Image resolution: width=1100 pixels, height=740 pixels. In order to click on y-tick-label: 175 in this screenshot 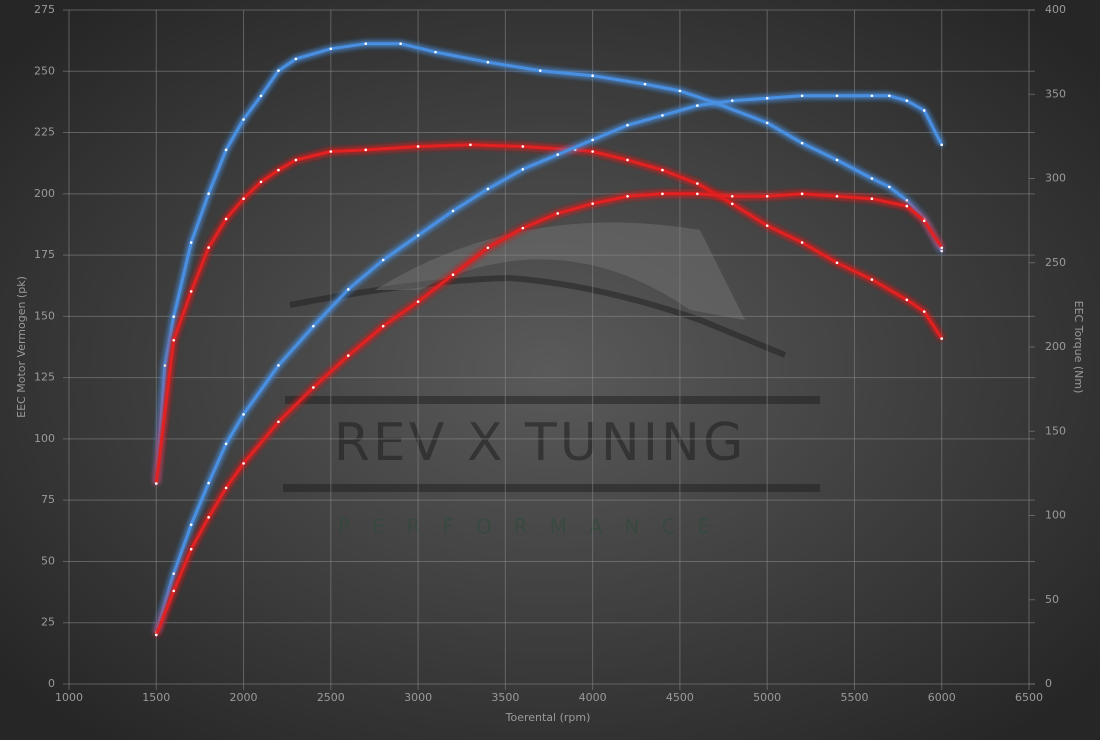, I will do `click(44, 254)`.